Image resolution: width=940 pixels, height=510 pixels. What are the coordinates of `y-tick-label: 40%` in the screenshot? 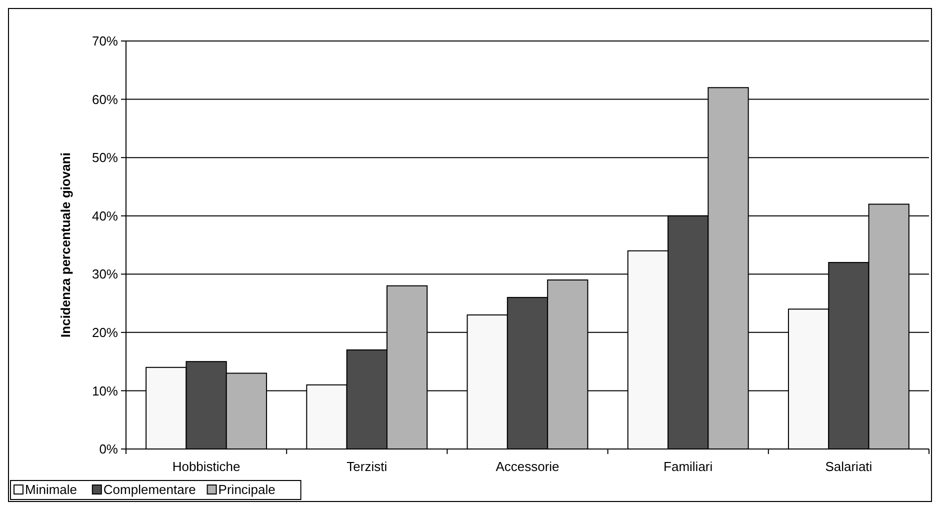 It's located at (105, 216).